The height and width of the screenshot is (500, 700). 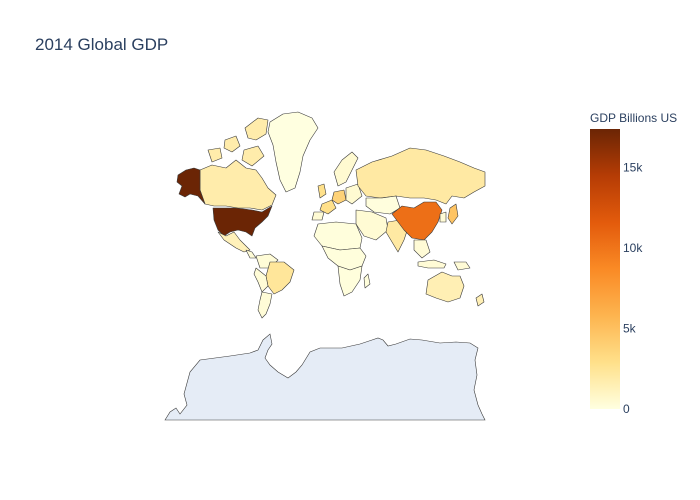 I want to click on country-south-america-south, so click(x=265, y=305).